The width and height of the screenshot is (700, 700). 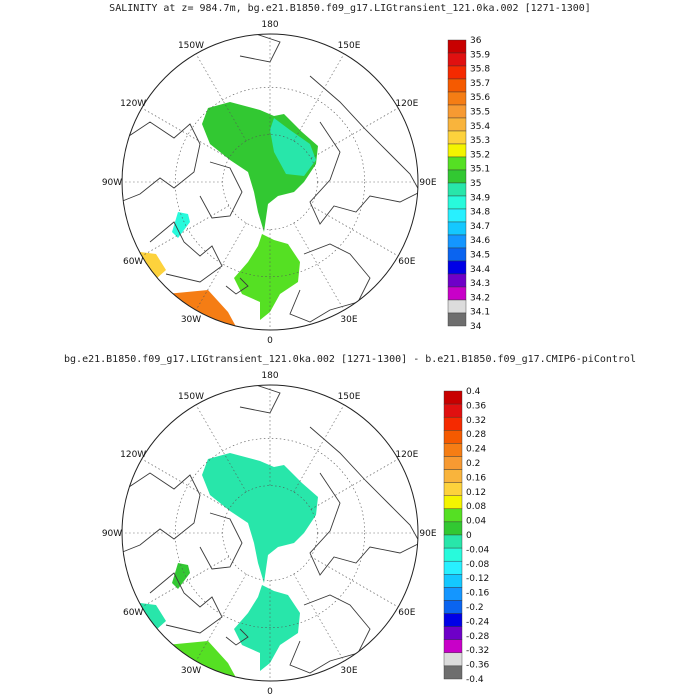 What do you see at coordinates (475, 184) in the screenshot?
I see `colorbar-tick-label: 35` at bounding box center [475, 184].